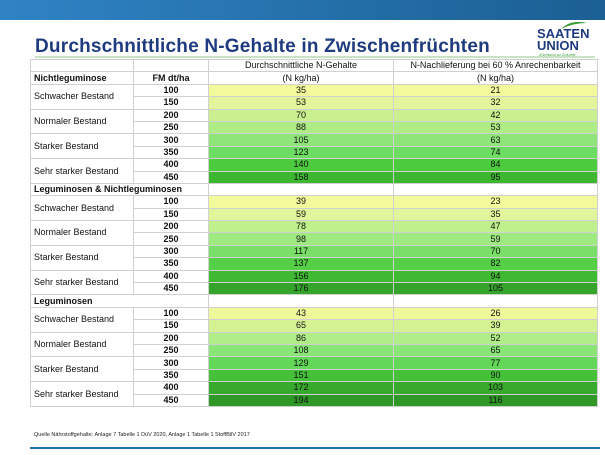  What do you see at coordinates (495, 326) in the screenshot?
I see `n-supply-value: 39` at bounding box center [495, 326].